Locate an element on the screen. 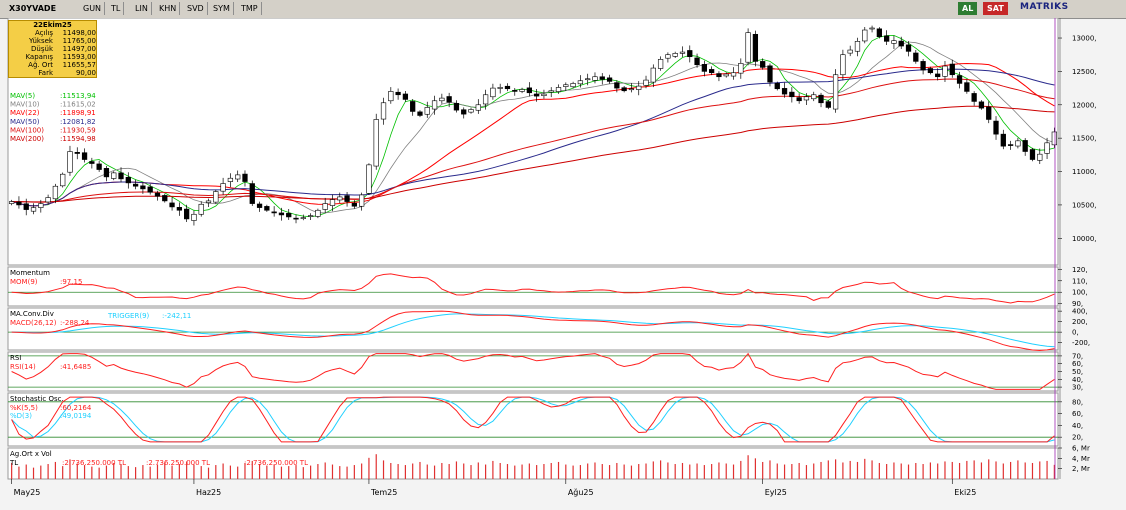 The image size is (1126, 510). ma-legend-value: :11594,98 is located at coordinates (78, 139).